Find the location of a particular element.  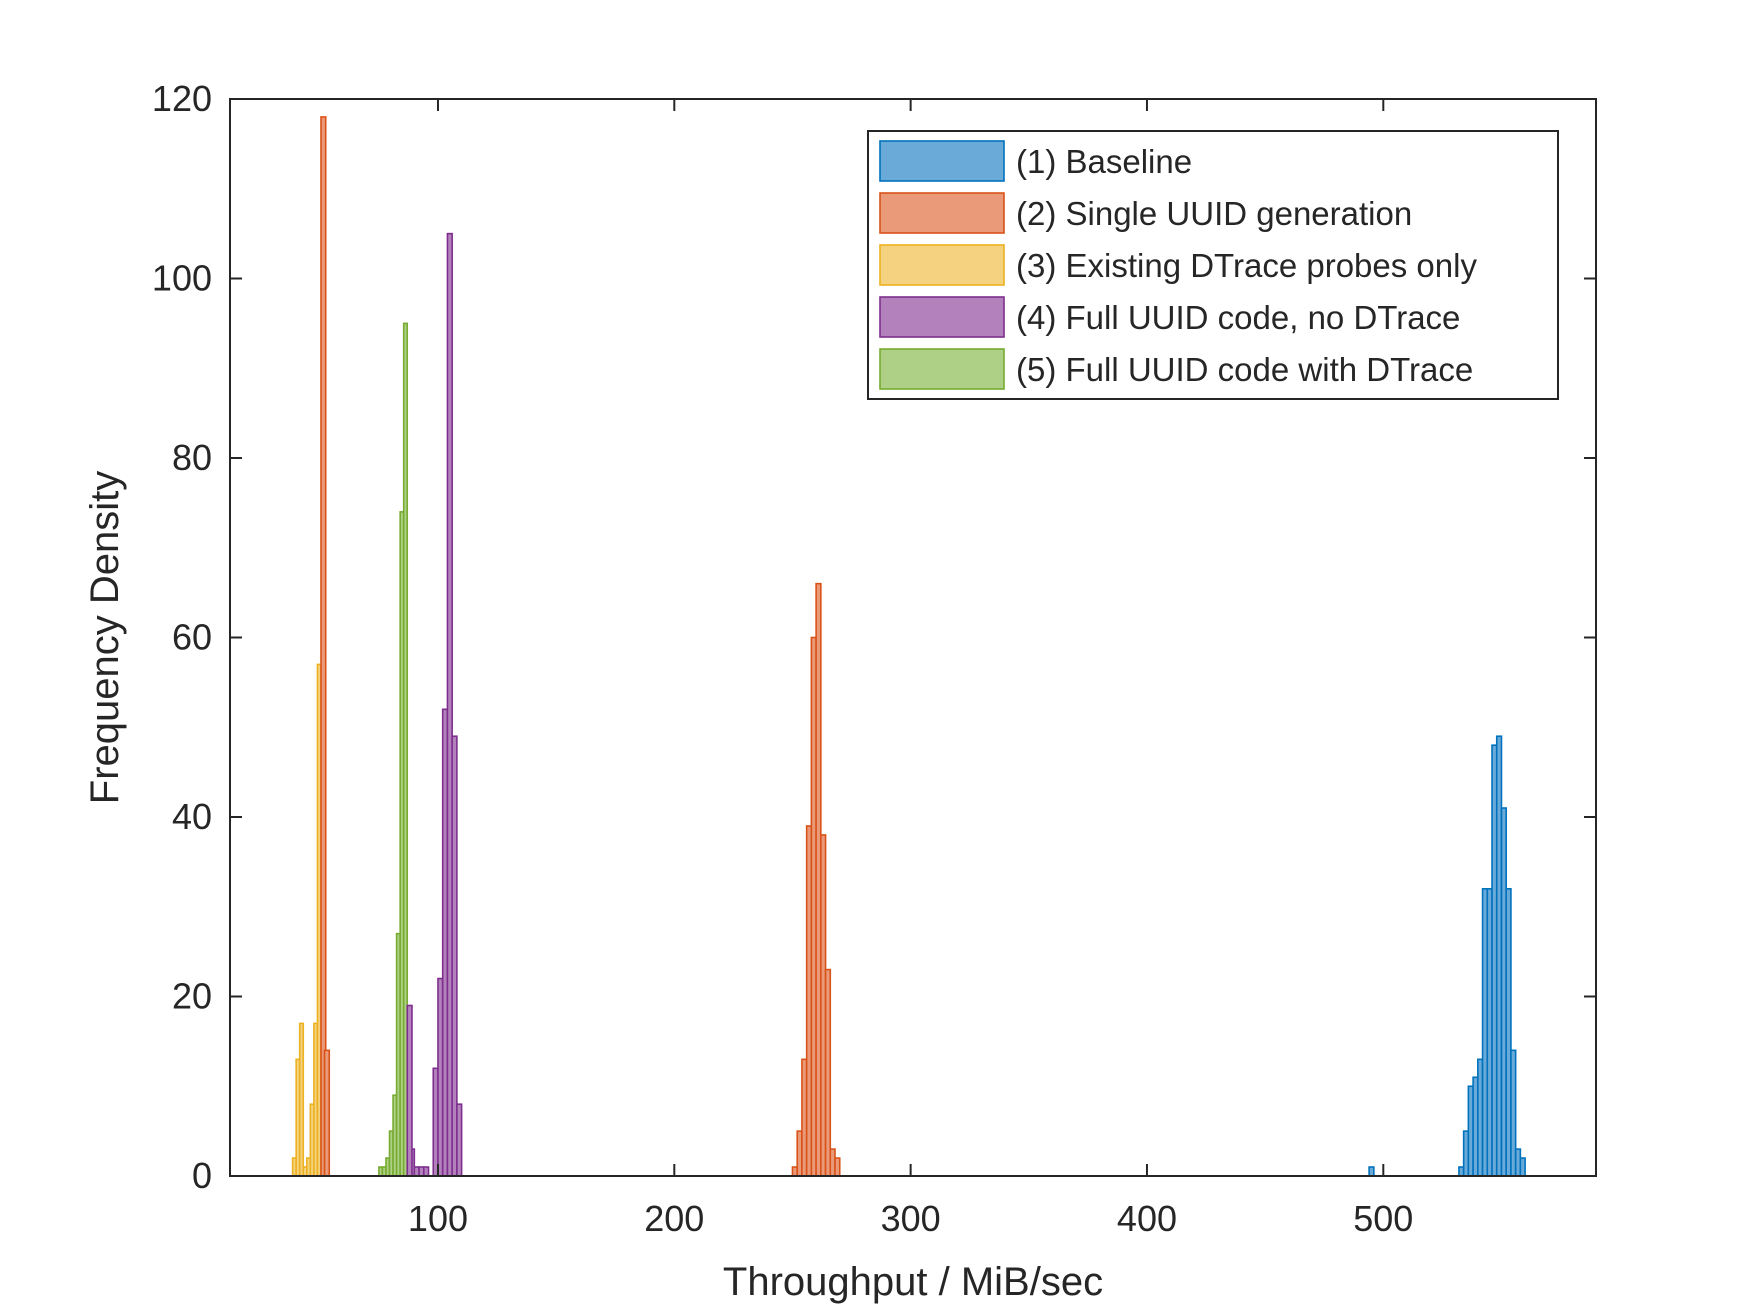

x-axis-title: Throughput / MiB/sec is located at coordinates (913, 1282).